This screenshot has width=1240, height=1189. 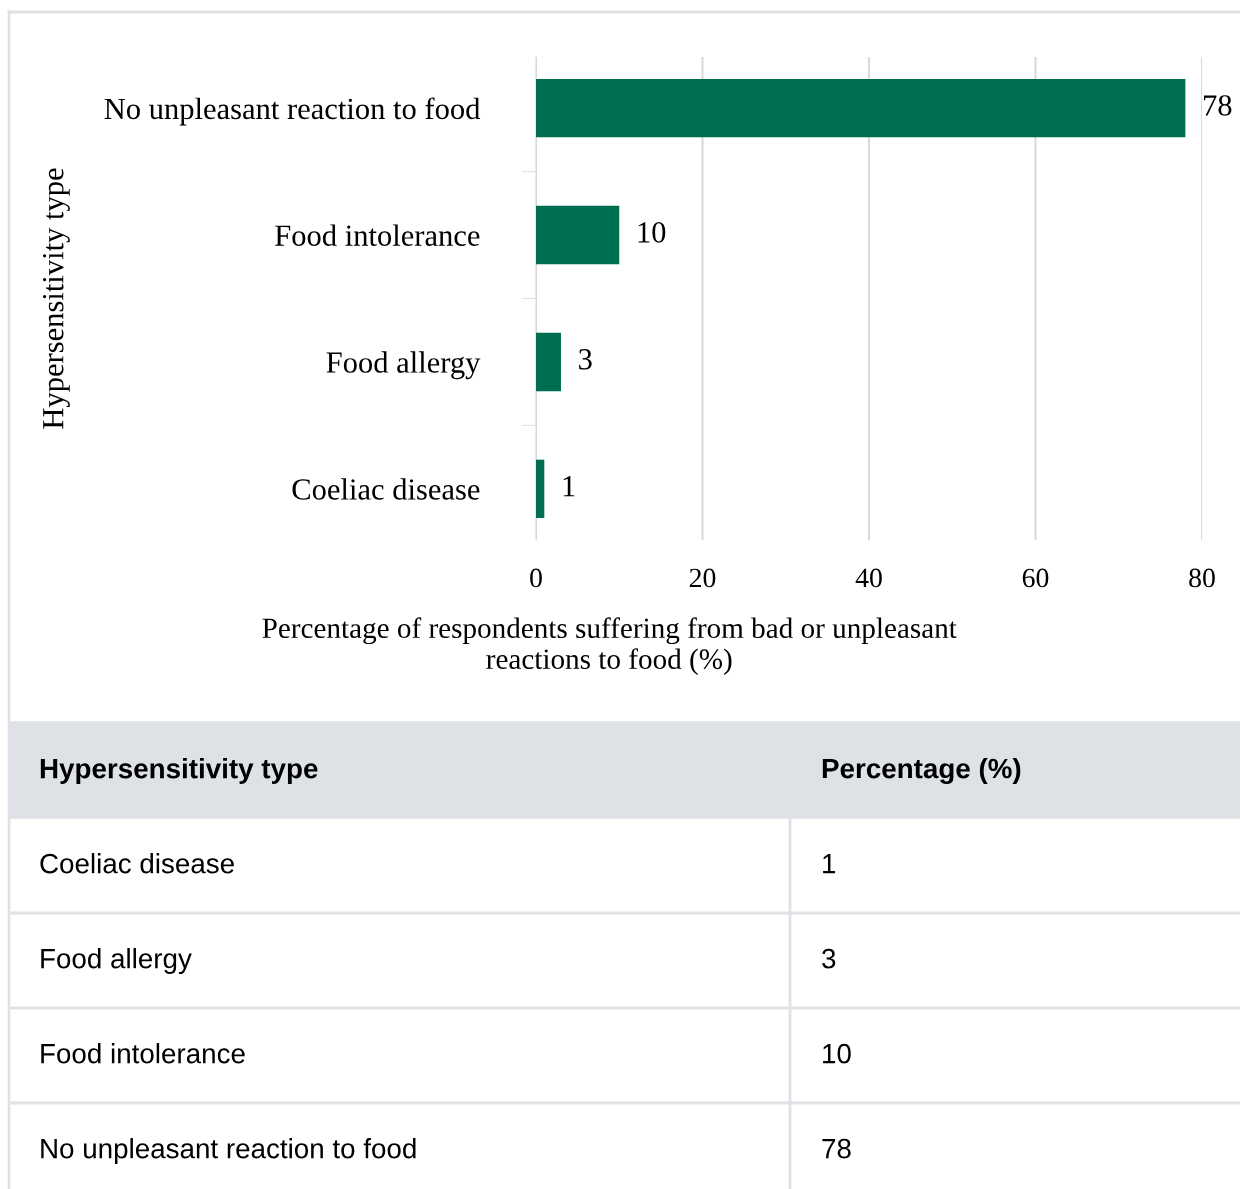 What do you see at coordinates (585, 359) in the screenshot?
I see `data-label: 3` at bounding box center [585, 359].